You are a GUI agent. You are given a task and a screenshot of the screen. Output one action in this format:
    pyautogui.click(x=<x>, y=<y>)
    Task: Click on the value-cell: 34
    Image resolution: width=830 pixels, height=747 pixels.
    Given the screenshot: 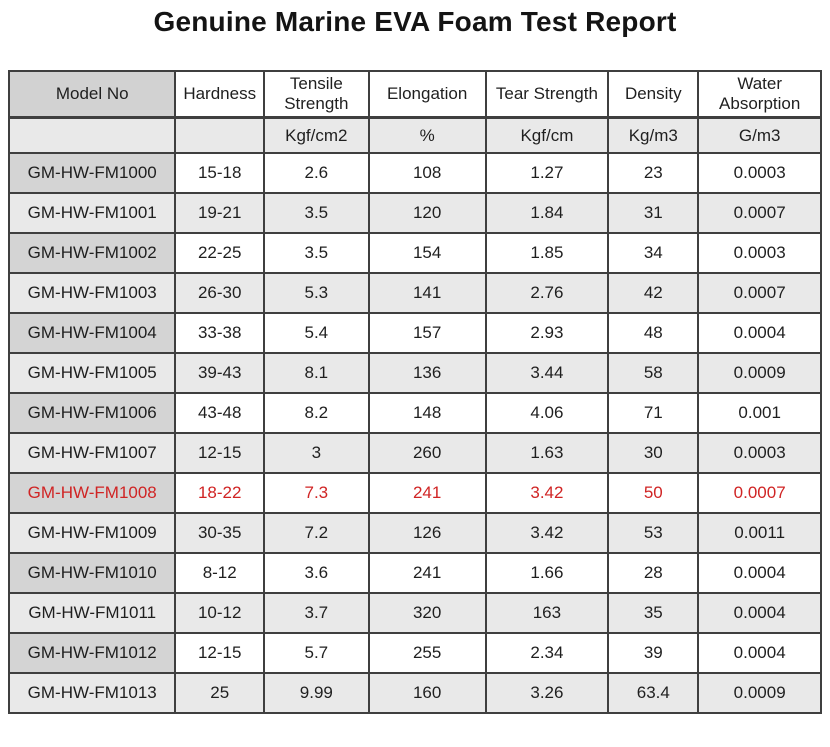 What is the action you would take?
    pyautogui.click(x=653, y=253)
    